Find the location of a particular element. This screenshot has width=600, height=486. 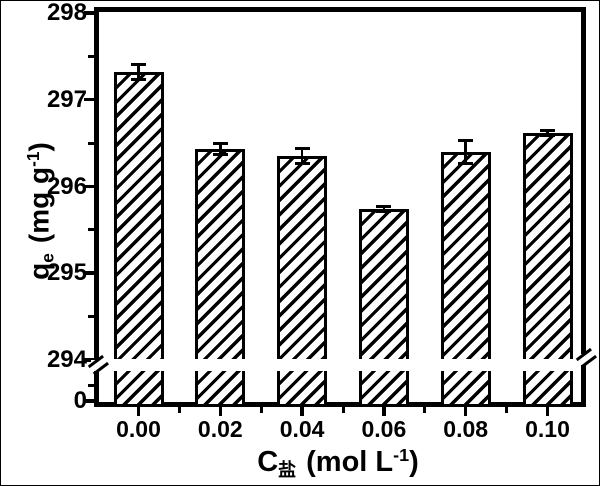

bar-0.02 is located at coordinates (220, 254).